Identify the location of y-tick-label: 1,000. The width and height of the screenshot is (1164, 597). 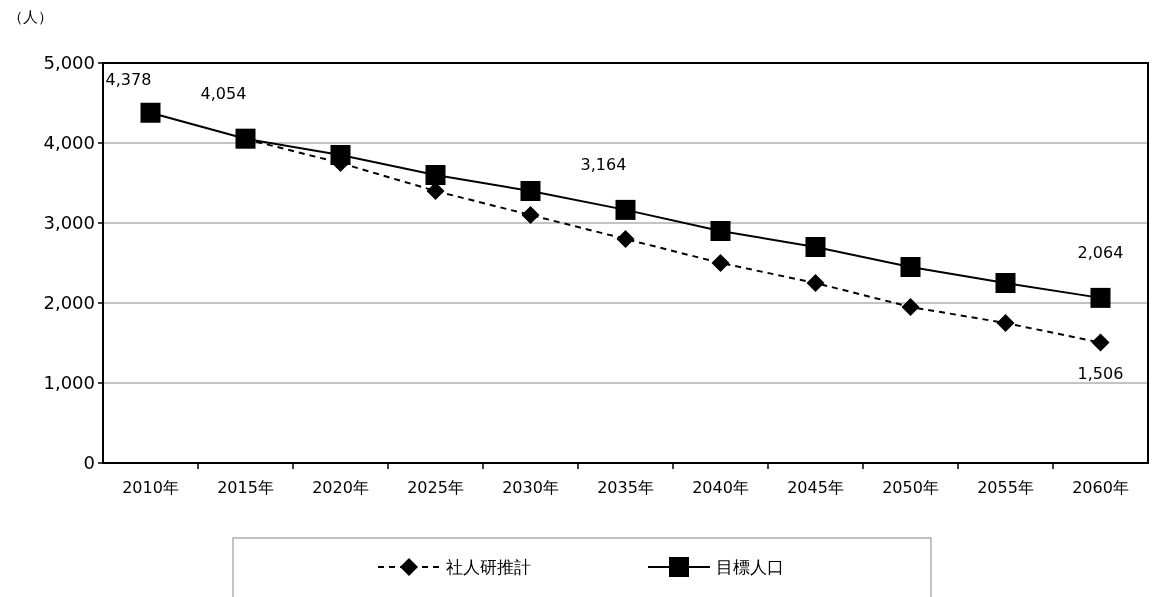
(69, 382).